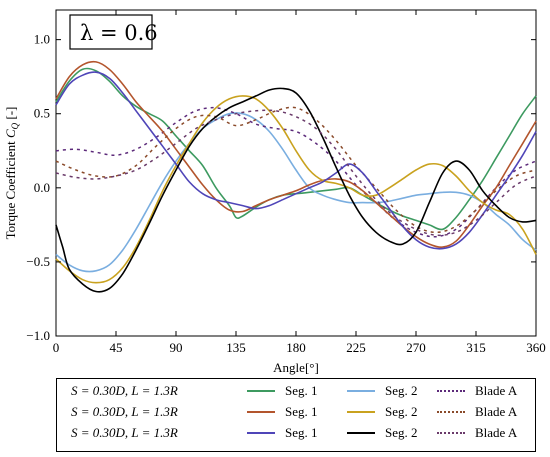  What do you see at coordinates (42, 39) in the screenshot?
I see `y-tick-label: 1.0` at bounding box center [42, 39].